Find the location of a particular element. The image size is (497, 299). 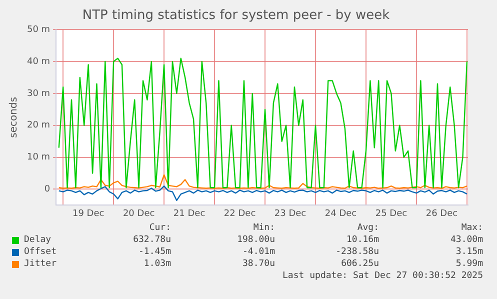

legend-label: Jitter is located at coordinates (41, 264).